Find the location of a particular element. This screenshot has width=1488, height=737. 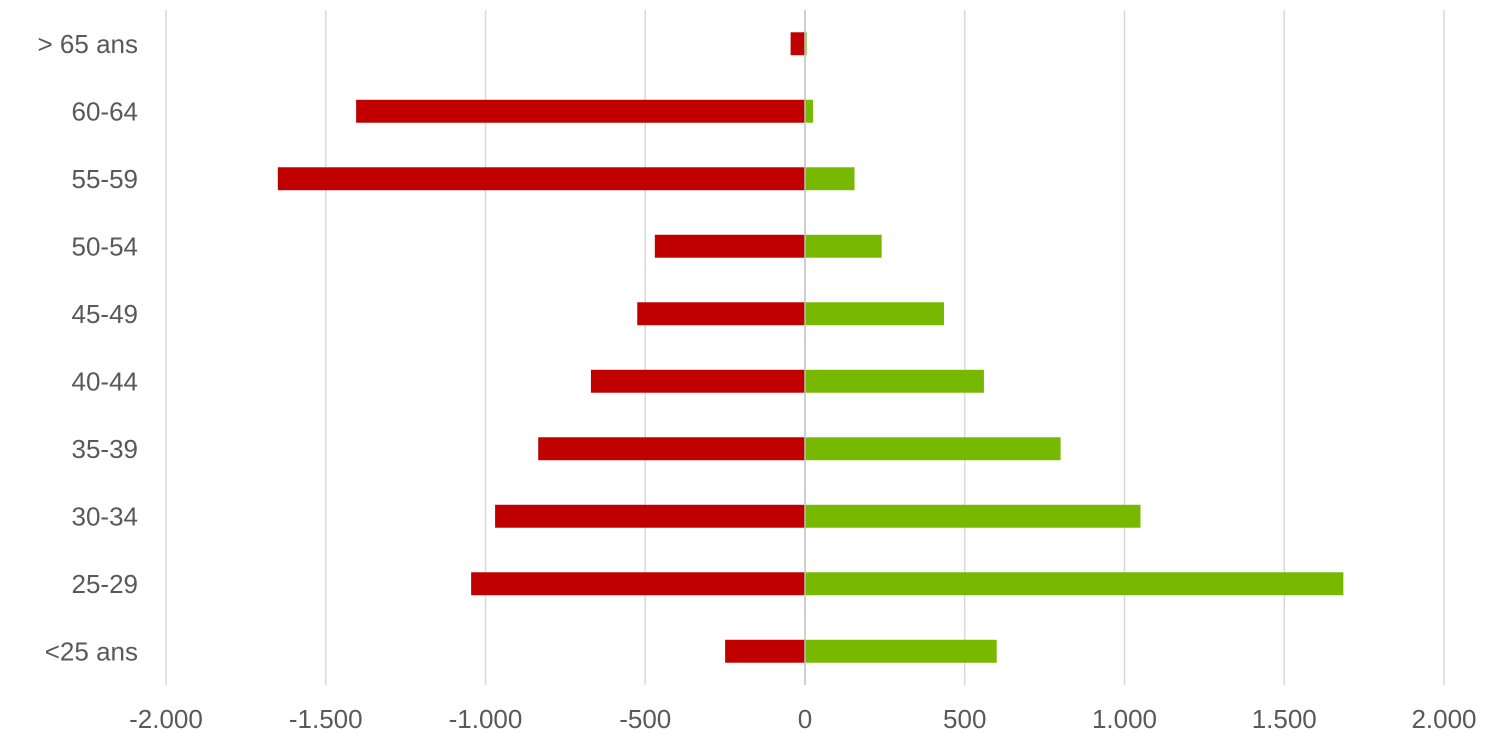

category-label: 25-29 is located at coordinates (105, 584).